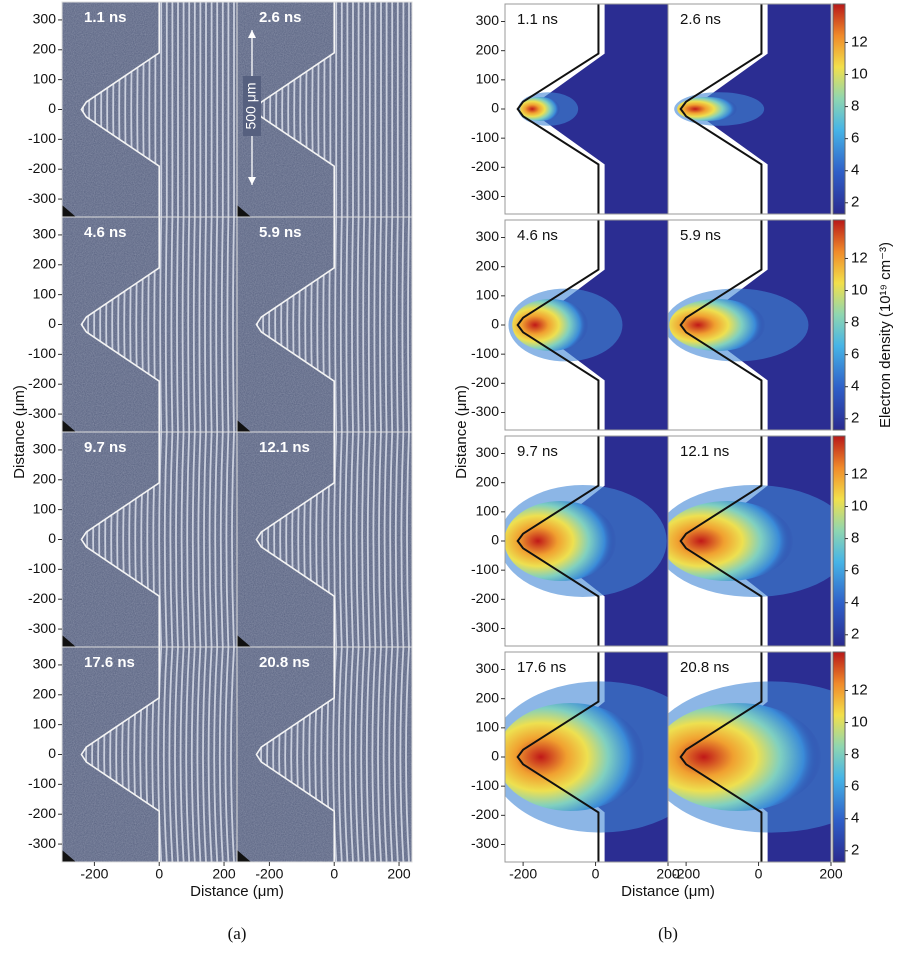 The image size is (900, 957). What do you see at coordinates (237, 891) in the screenshot?
I see `x-axis-label: Distance (μm)` at bounding box center [237, 891].